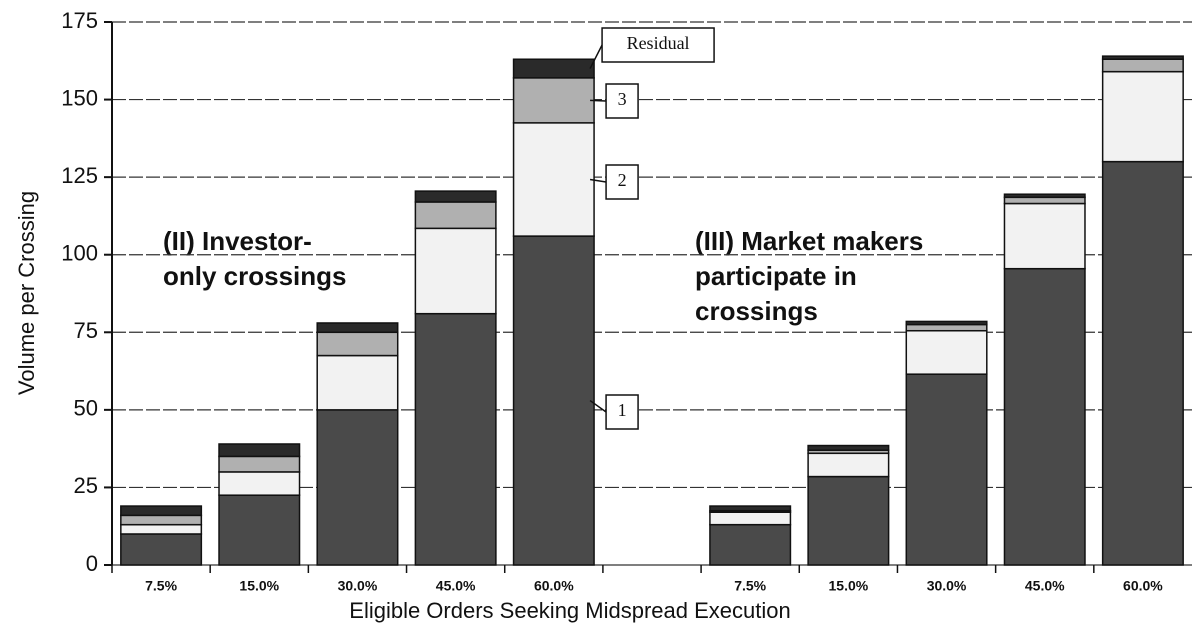  Describe the element at coordinates (86, 485) in the screenshot. I see `y-tick-label: 25` at that location.